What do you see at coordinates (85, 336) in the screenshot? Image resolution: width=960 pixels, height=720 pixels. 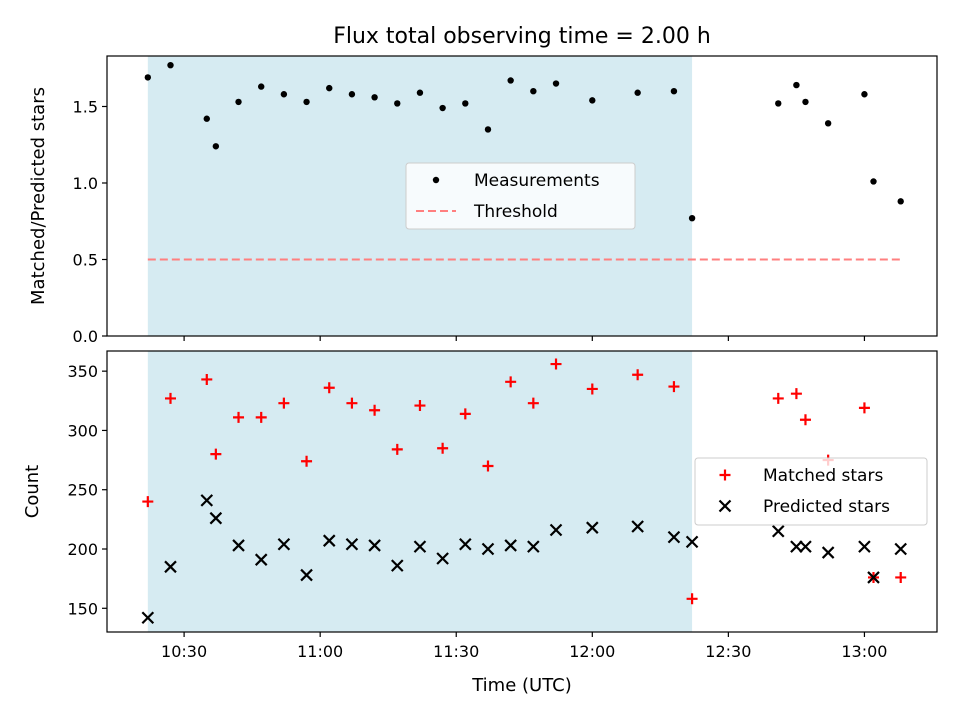 I see `y-tick-label: 0.0` at bounding box center [85, 336].